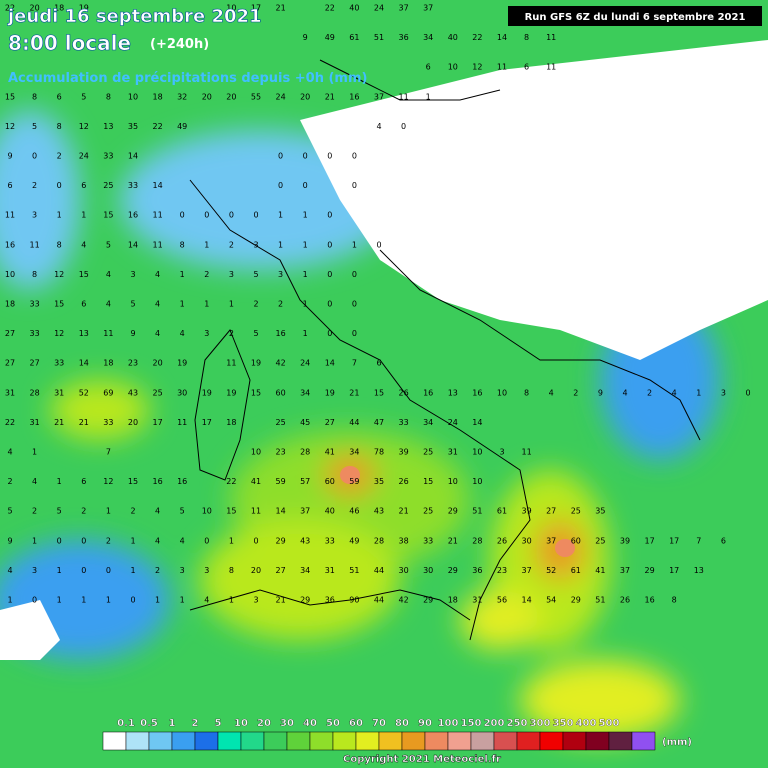 This screenshot has width=768, height=768. I want to click on grid-value: 41, so click(330, 452).